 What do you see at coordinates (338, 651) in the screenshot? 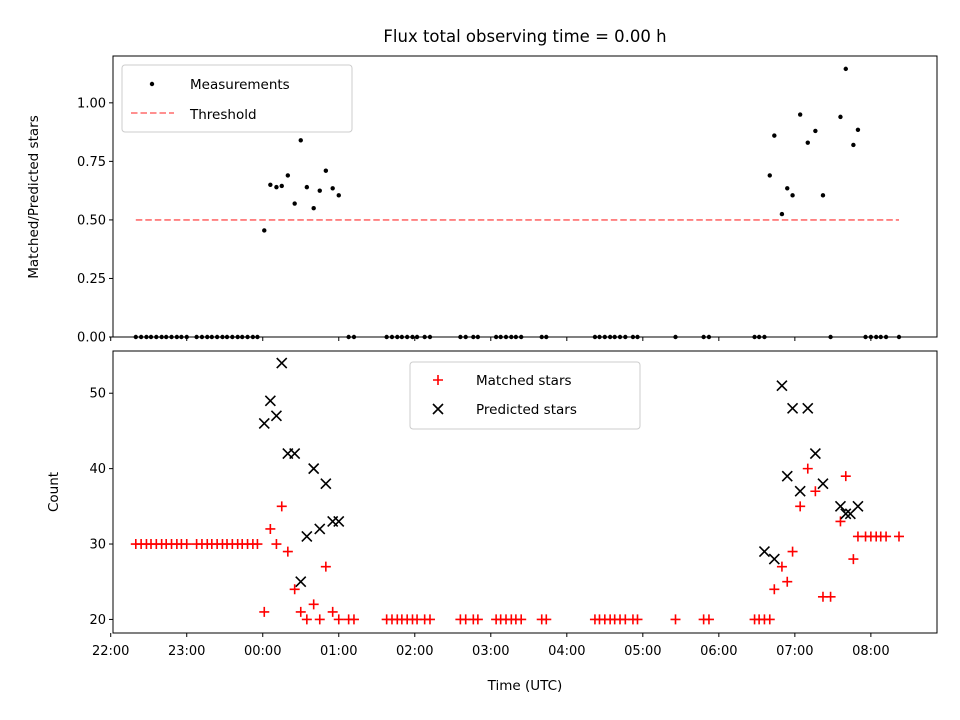
I see `x-tick-label: 01:00` at bounding box center [338, 651].